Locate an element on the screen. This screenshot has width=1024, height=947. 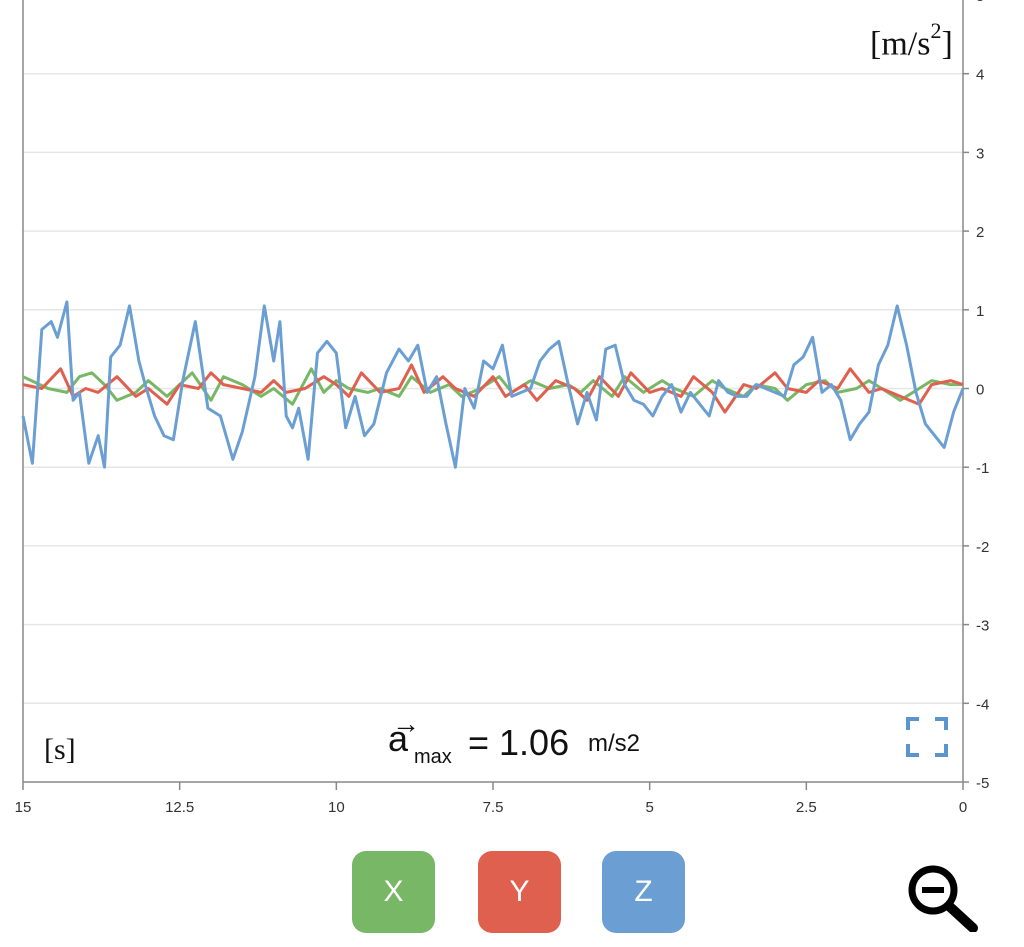
y-tick-label: -4 is located at coordinates (982, 704).